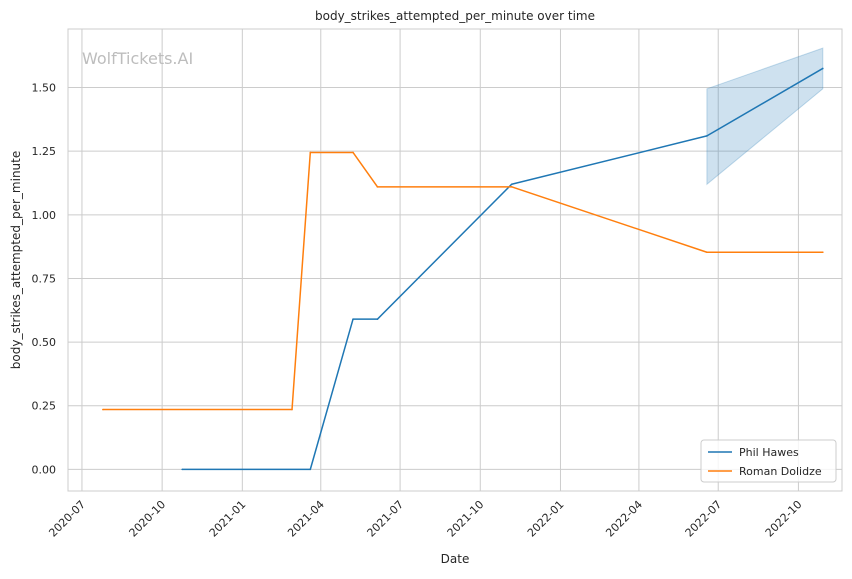  I want to click on y-tick-label: 0.50, so click(44, 342).